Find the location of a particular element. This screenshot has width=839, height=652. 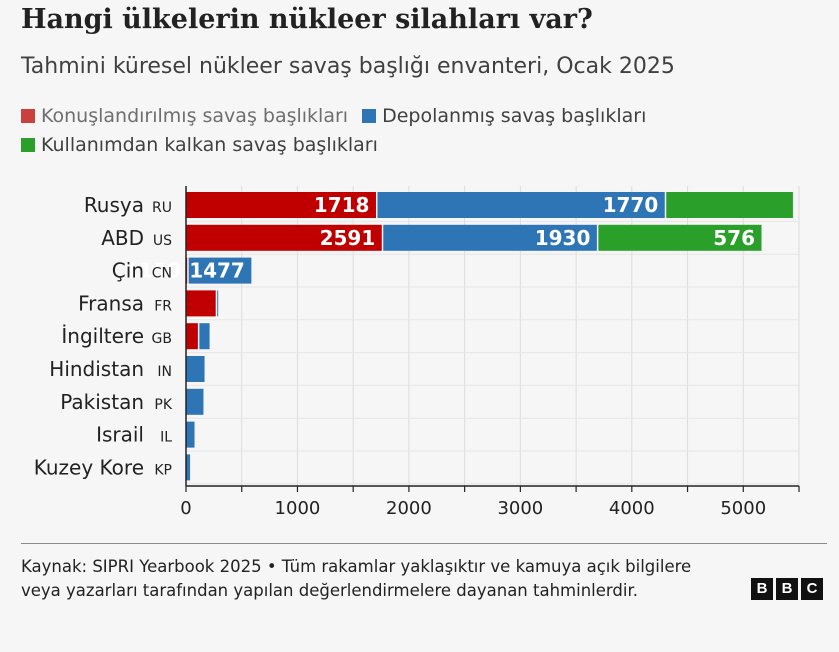

legend-label-retired: Kullanımdan kalkan savaş başlıkları is located at coordinates (209, 145).